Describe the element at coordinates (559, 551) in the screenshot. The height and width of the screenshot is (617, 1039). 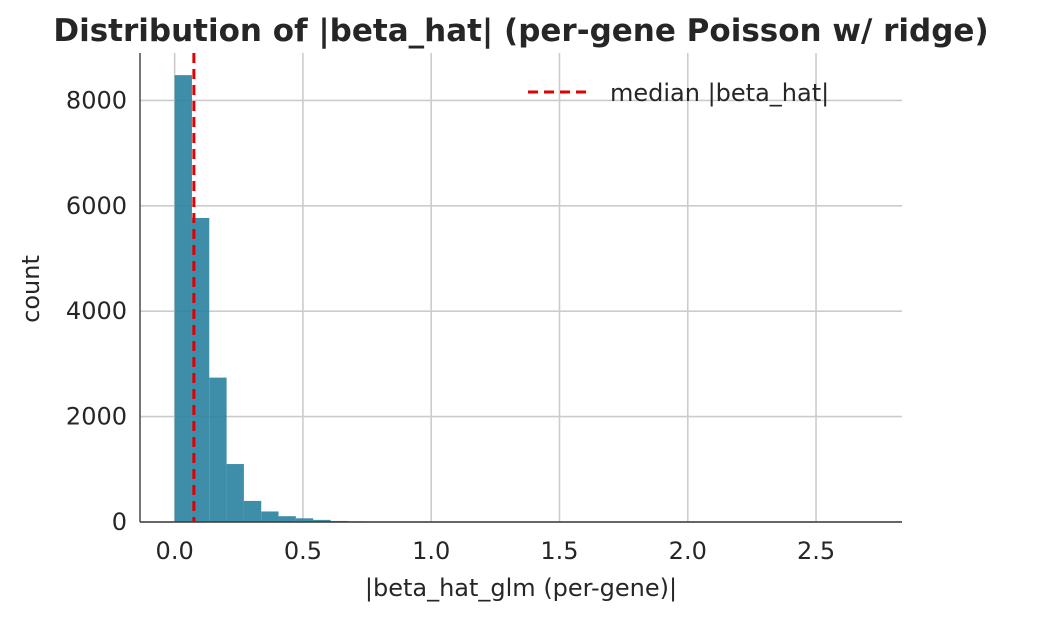
I see `x-tick-label: 1.5` at that location.